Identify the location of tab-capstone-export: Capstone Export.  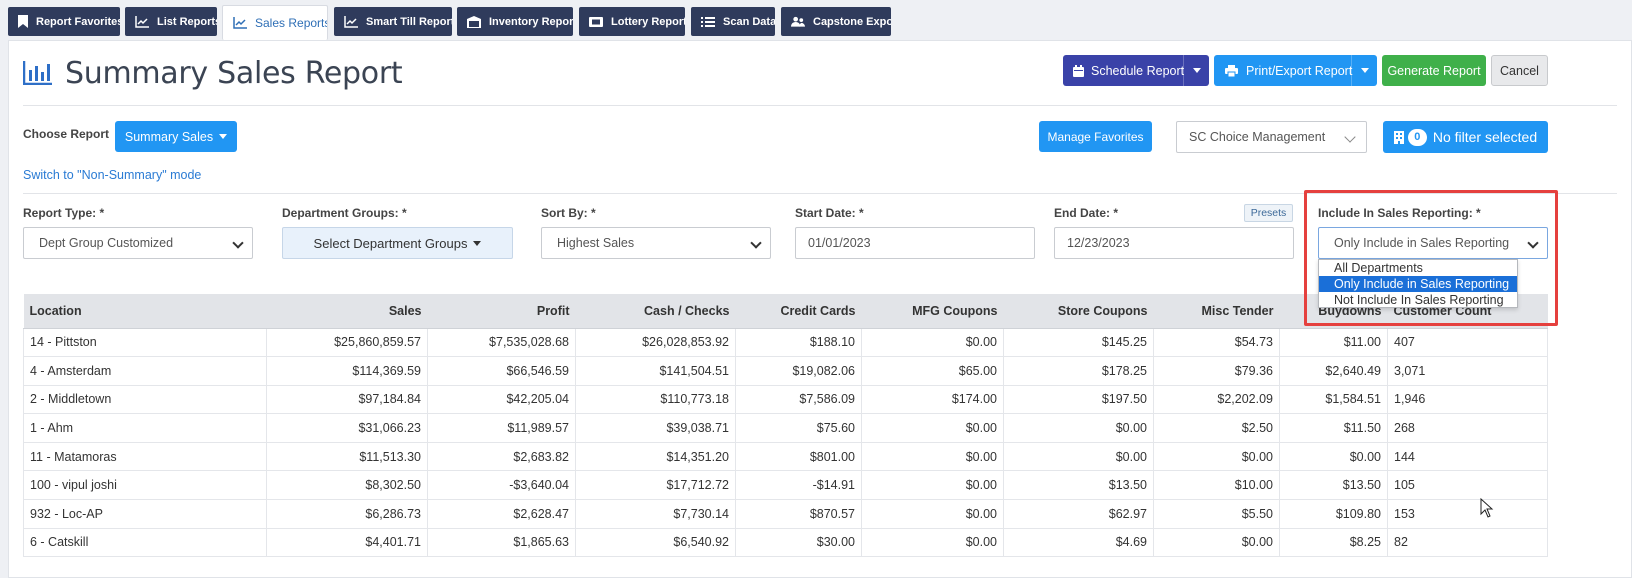
(836, 21).